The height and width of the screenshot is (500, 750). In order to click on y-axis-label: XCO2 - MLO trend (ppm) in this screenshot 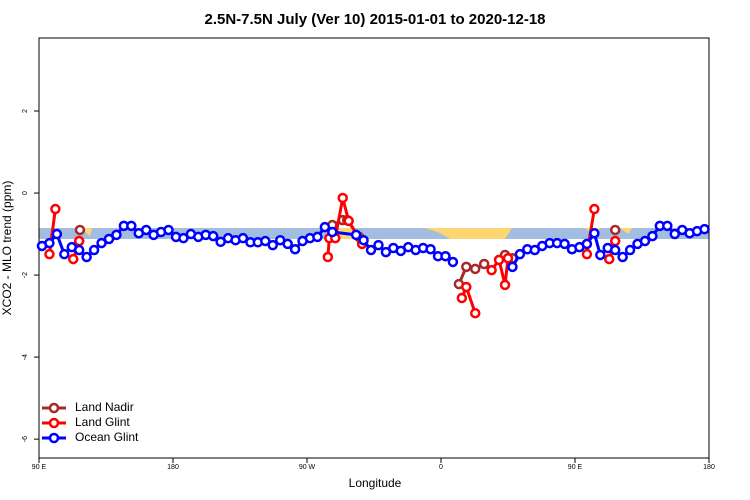, I will do `click(7, 248)`.